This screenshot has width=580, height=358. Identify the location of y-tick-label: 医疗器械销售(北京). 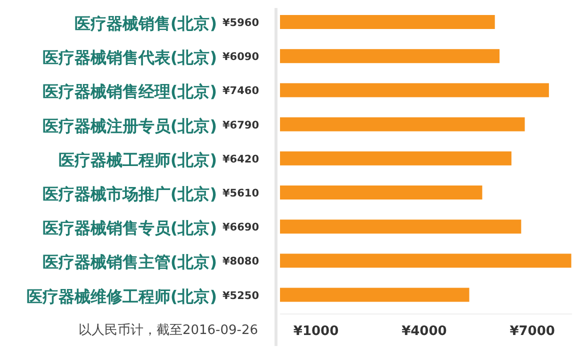
(145, 23).